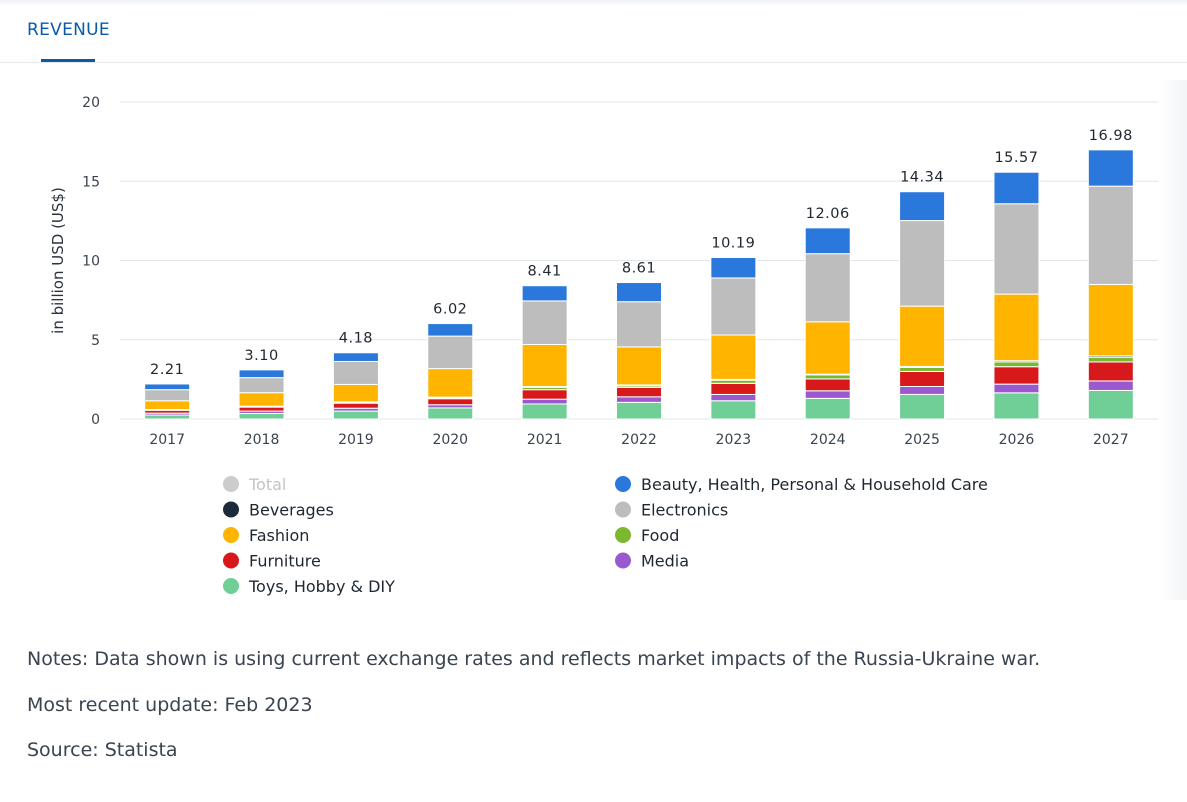 The width and height of the screenshot is (1187, 802). What do you see at coordinates (1172, 340) in the screenshot?
I see `scroll-shadow` at bounding box center [1172, 340].